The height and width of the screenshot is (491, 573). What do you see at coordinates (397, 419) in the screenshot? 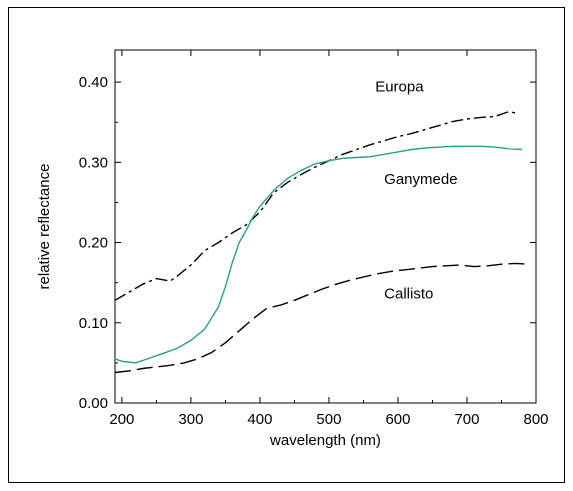
I see `x-tick-label: 600` at bounding box center [397, 419].